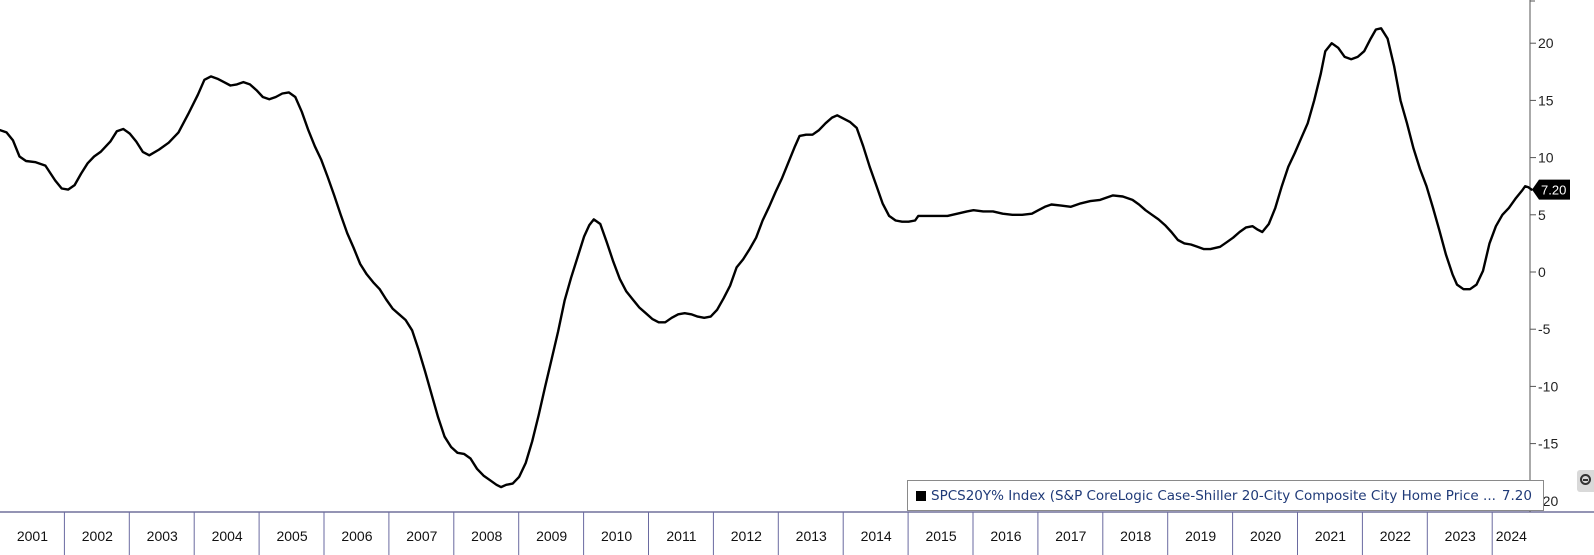 The height and width of the screenshot is (555, 1594). Describe the element at coordinates (1546, 43) in the screenshot. I see `y-tick-label: 20` at that location.